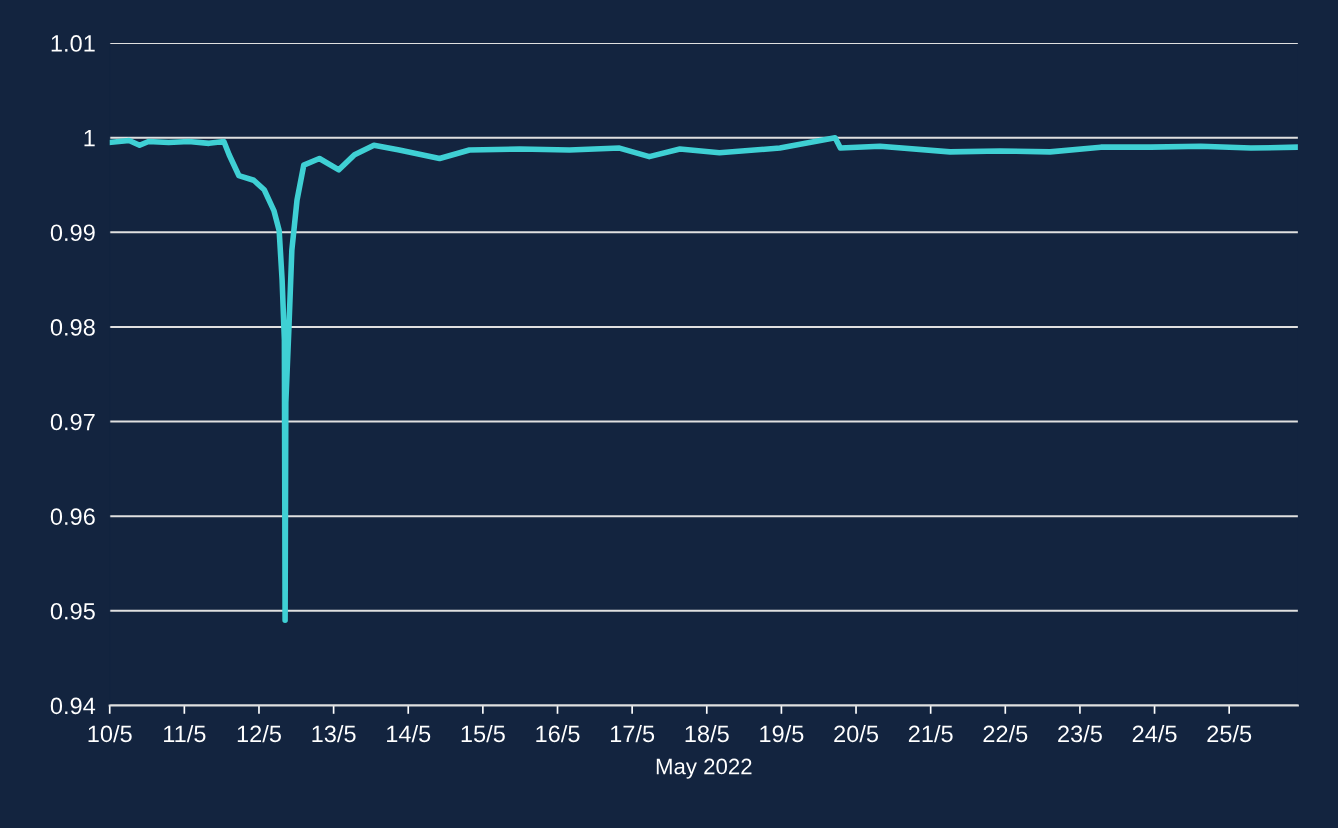  I want to click on x-tick-label: 22/5, so click(1005, 733).